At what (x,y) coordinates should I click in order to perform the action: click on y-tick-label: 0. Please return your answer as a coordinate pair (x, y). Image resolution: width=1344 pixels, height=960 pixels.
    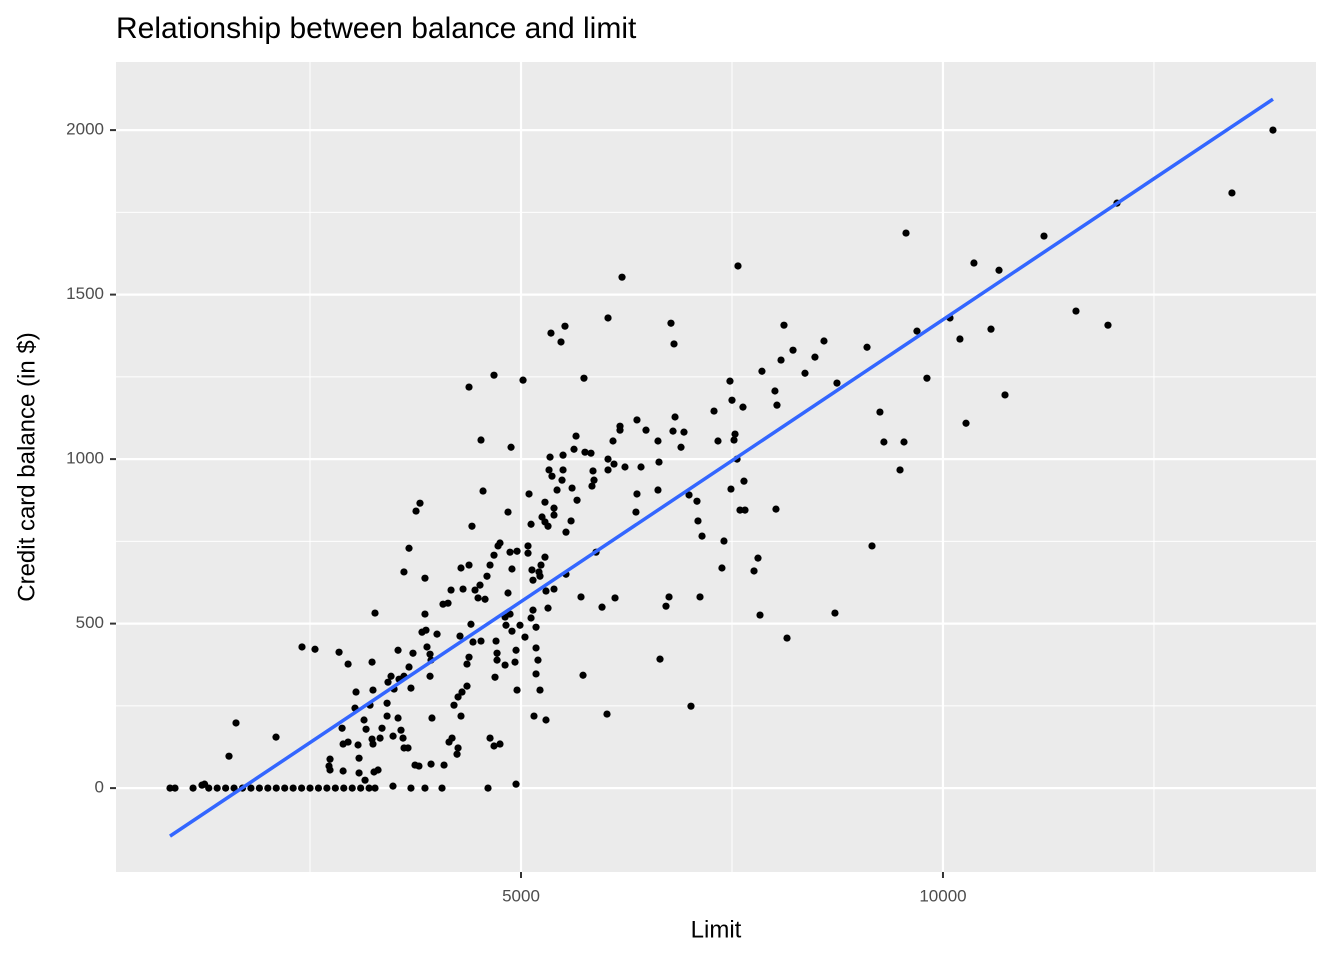
    Looking at the image, I should click on (99, 787).